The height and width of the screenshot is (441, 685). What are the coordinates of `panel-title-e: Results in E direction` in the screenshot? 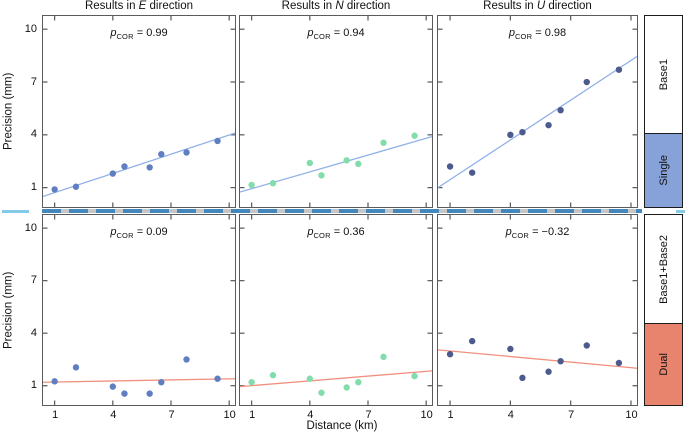 It's located at (139, 6).